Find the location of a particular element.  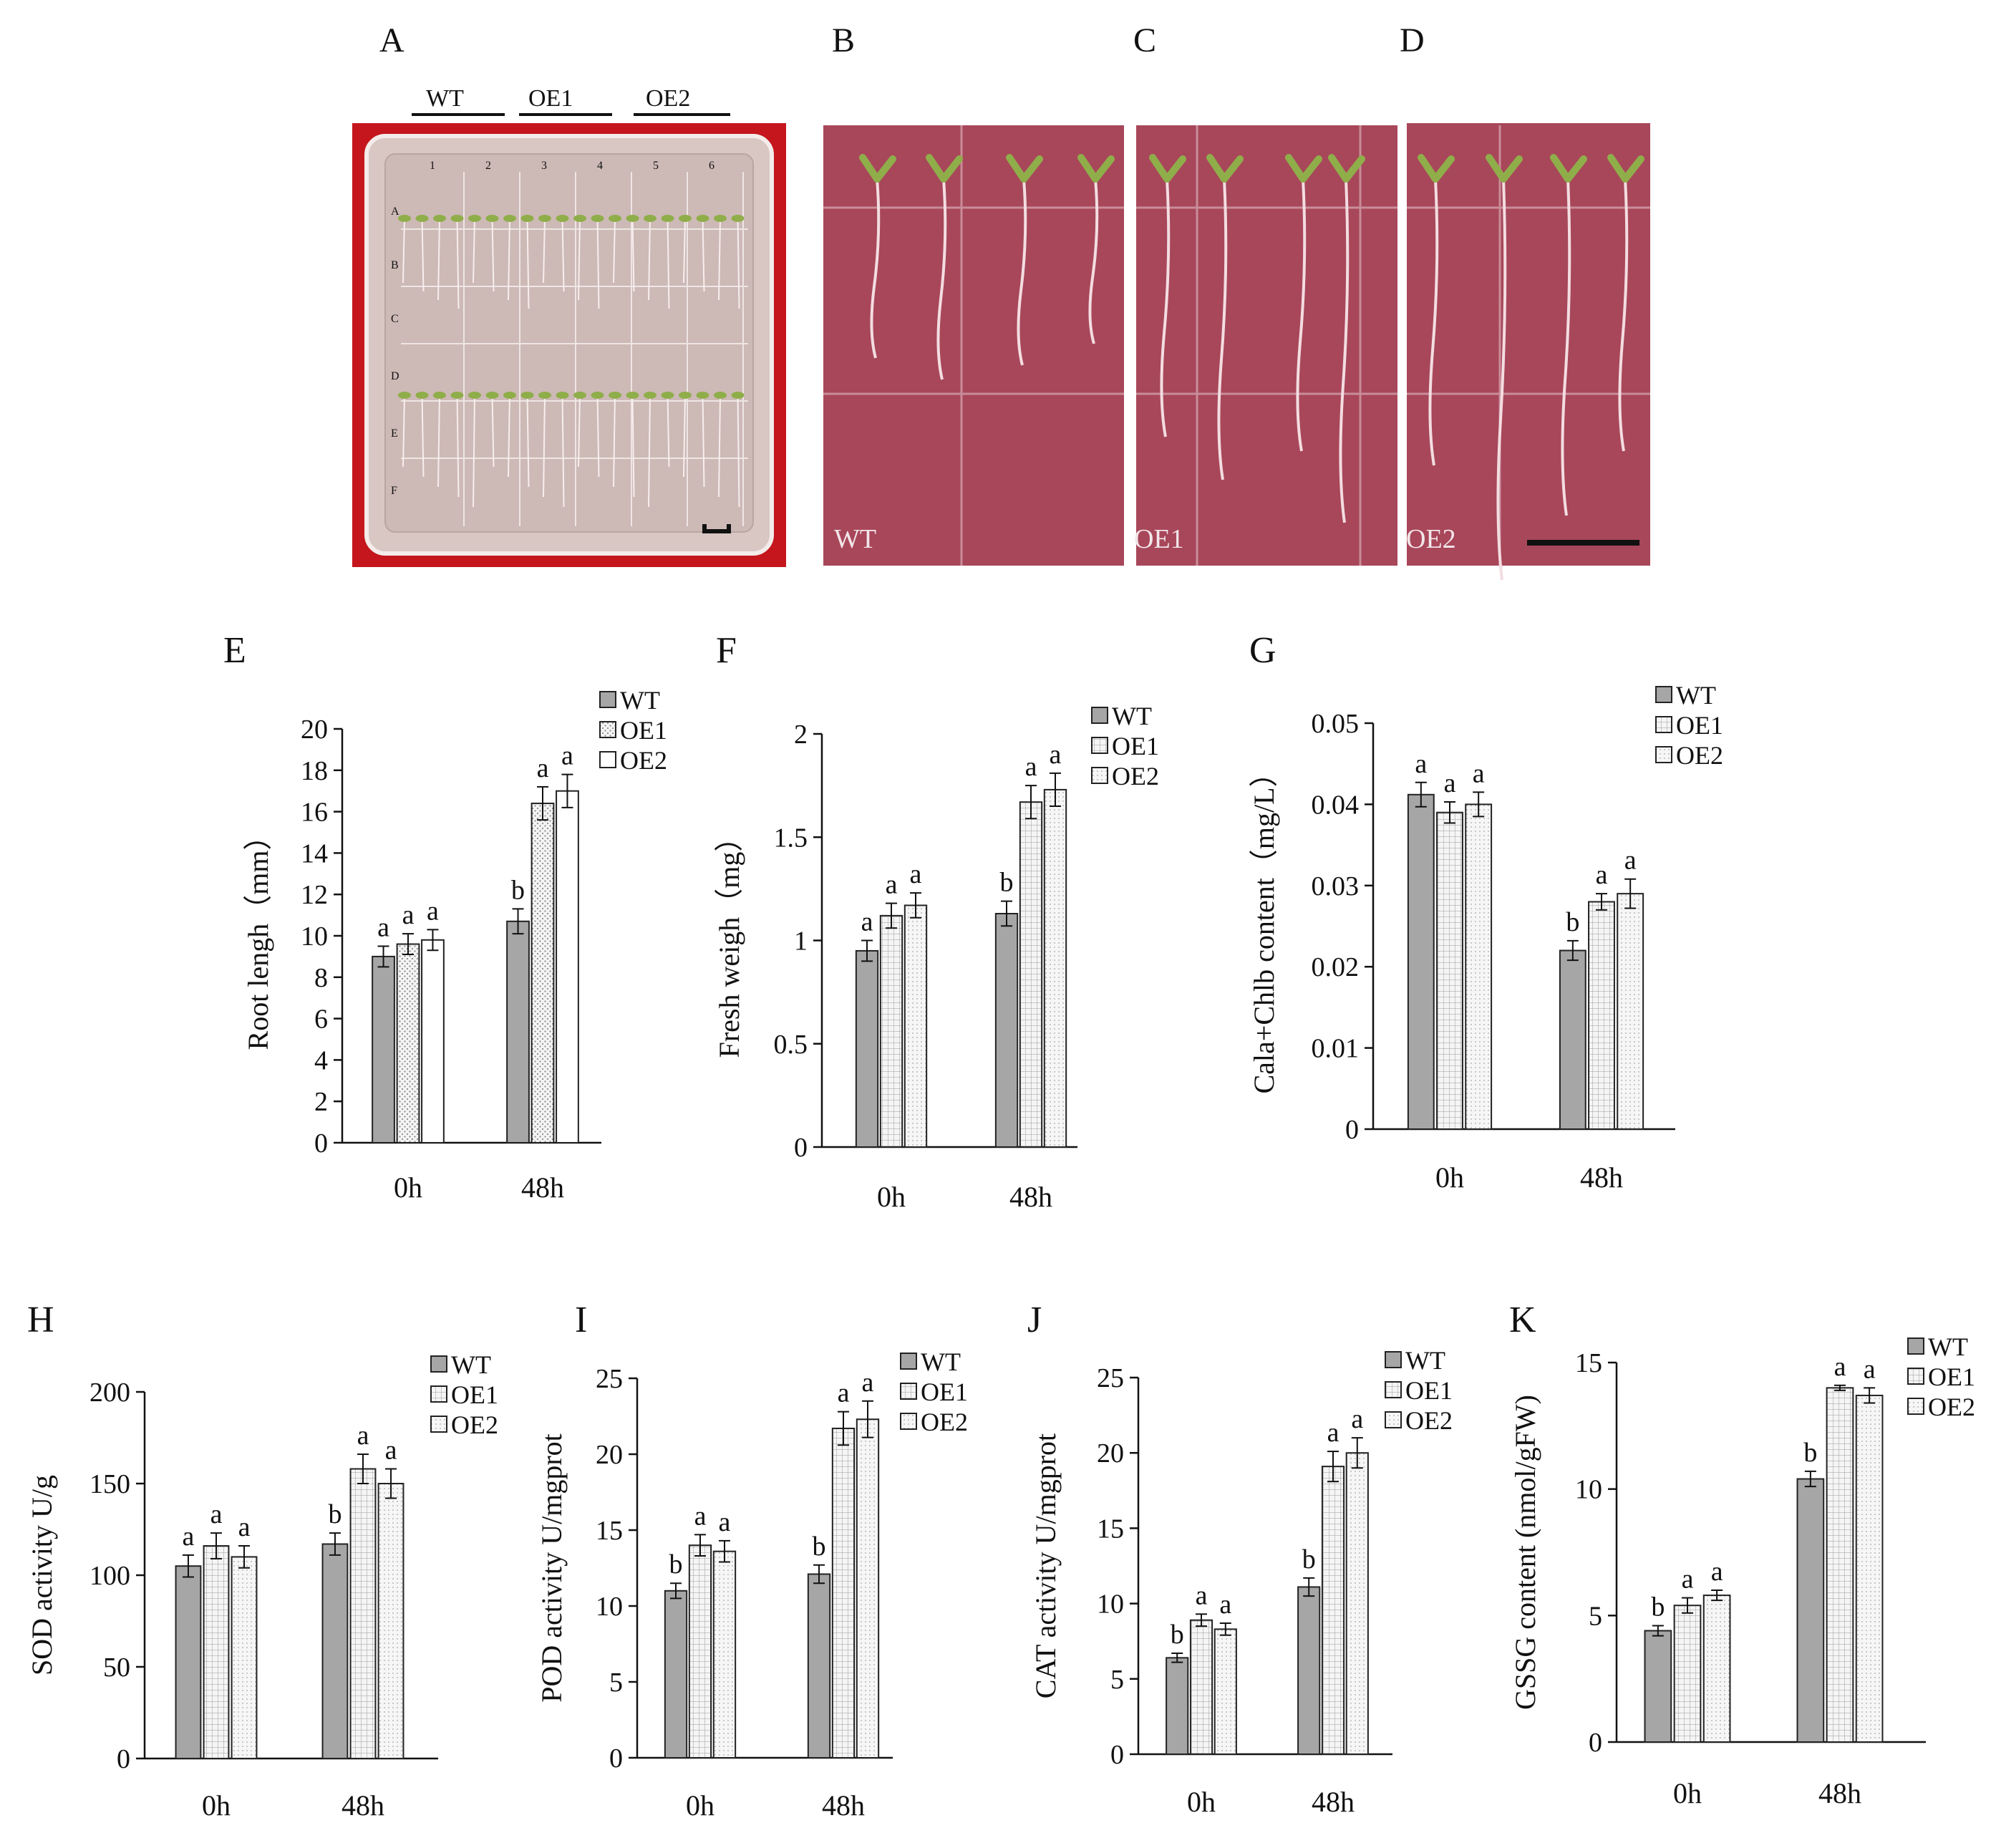

y-tick-label: 0.03 is located at coordinates (1336, 886).